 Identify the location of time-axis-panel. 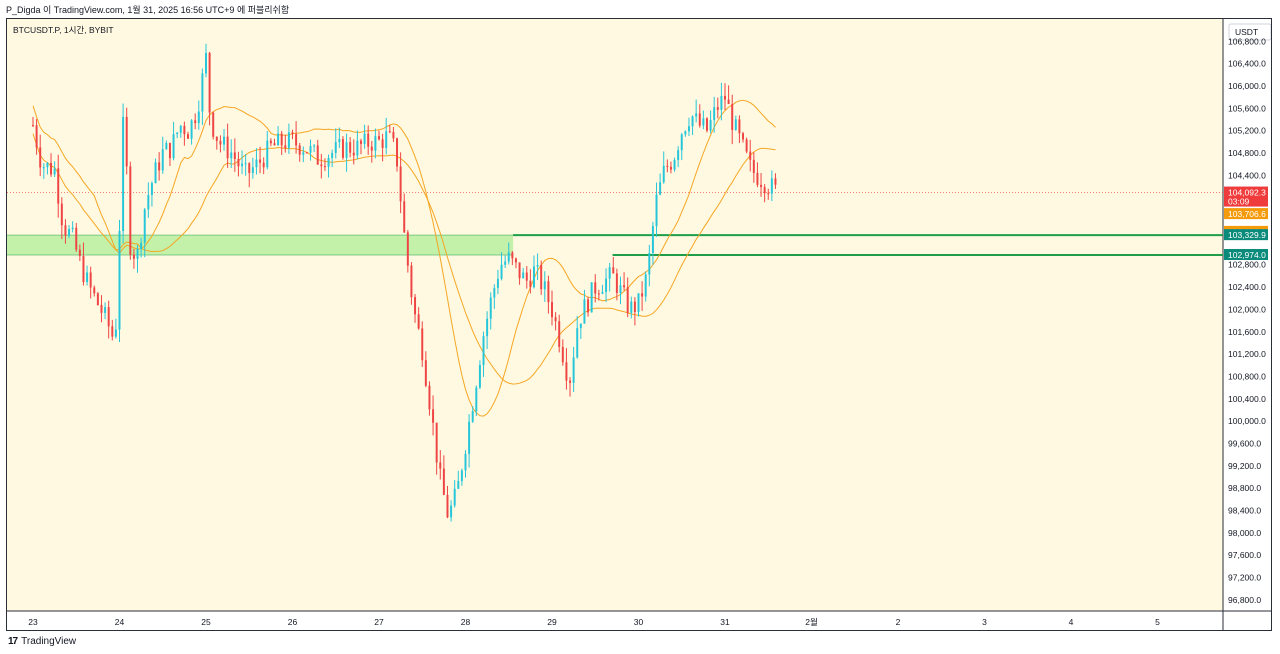
(639, 620).